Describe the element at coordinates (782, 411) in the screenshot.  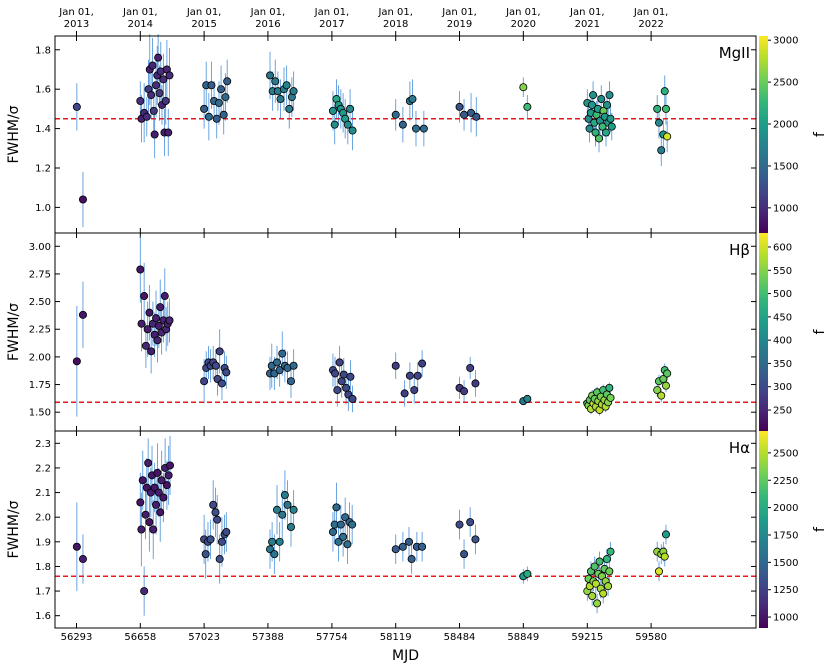
I see `colorbar-tick-label: 250` at that location.